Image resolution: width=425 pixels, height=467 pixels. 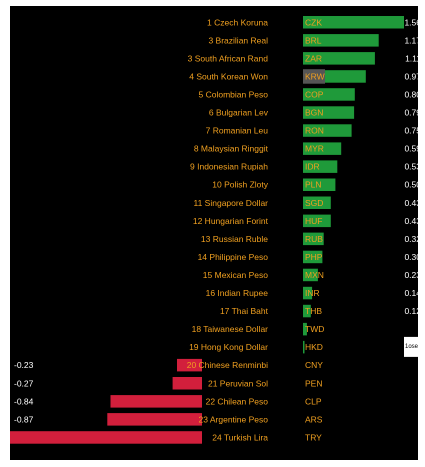 What do you see at coordinates (154, 419) in the screenshot?
I see `row-ars-bar` at bounding box center [154, 419].